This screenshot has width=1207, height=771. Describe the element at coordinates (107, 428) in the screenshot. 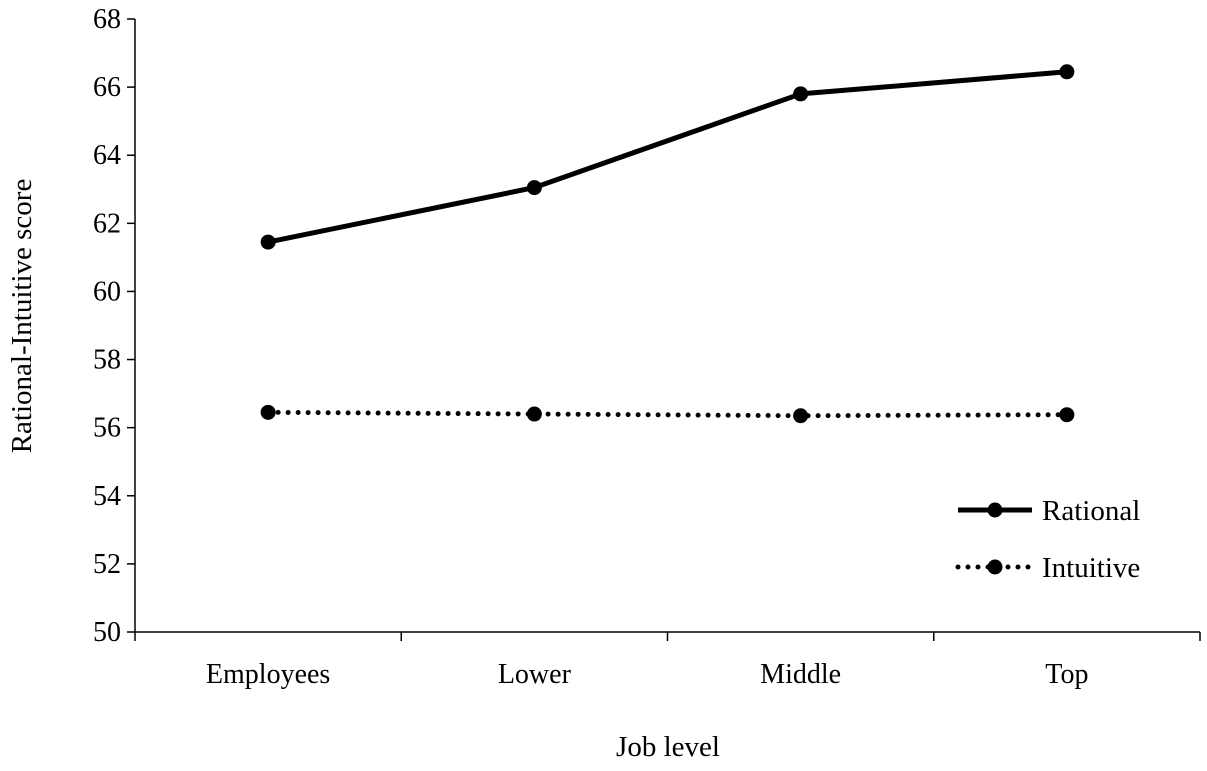

I see `y-tick-label: 56` at that location.